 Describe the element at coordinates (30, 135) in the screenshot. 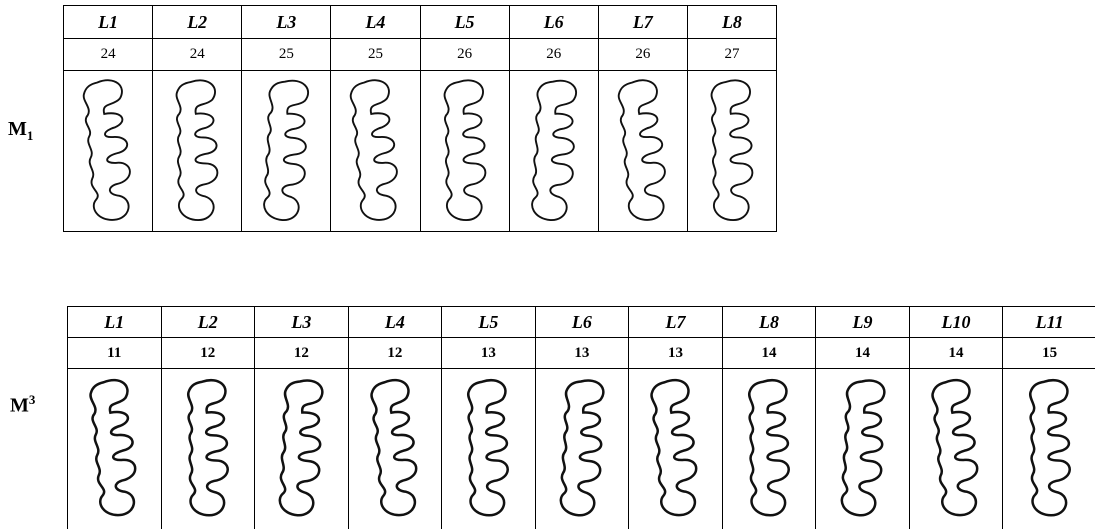

I see `label-sub: 1` at that location.